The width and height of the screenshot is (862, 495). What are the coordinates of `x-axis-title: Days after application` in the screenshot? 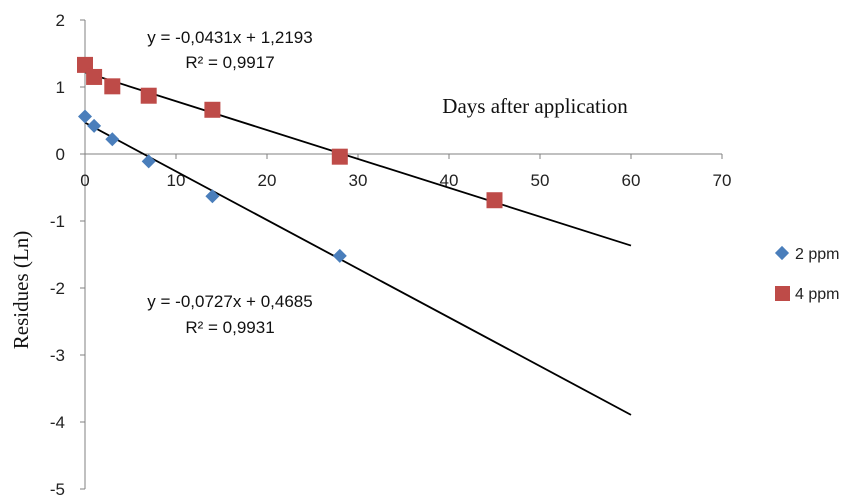 It's located at (535, 106).